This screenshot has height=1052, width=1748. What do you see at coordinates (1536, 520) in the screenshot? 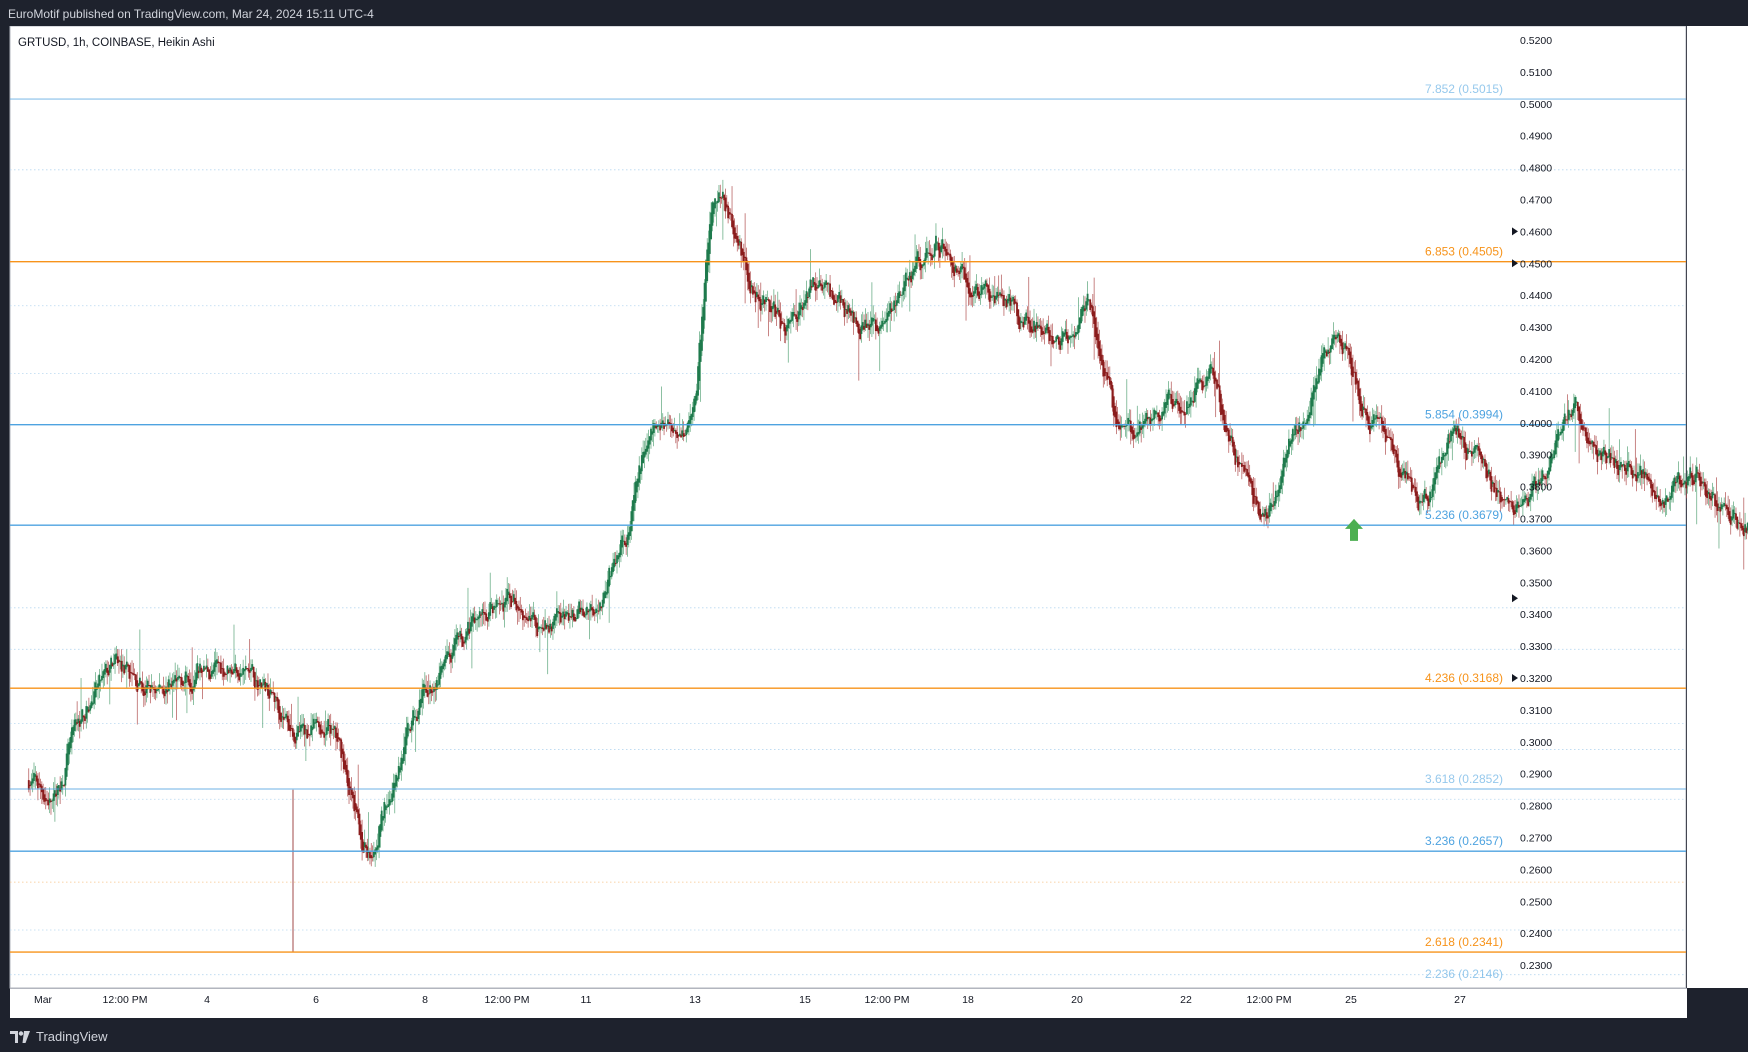
I see `y-tick-label: 0.3700` at bounding box center [1536, 520].